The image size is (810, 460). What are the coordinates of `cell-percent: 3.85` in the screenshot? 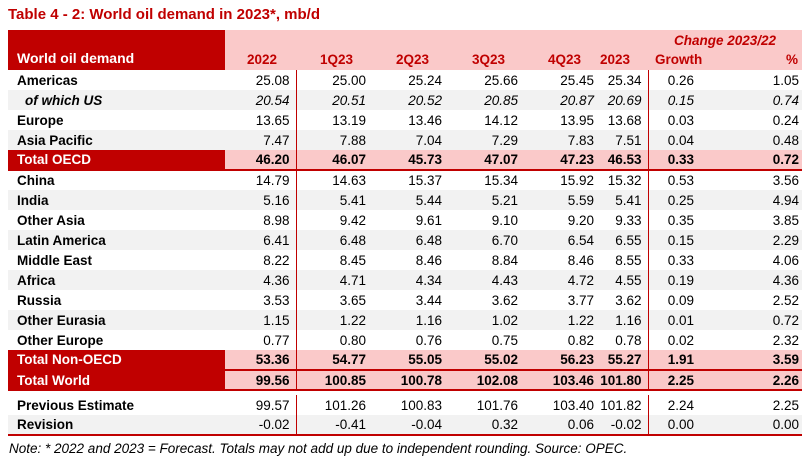 It's located at (751, 220).